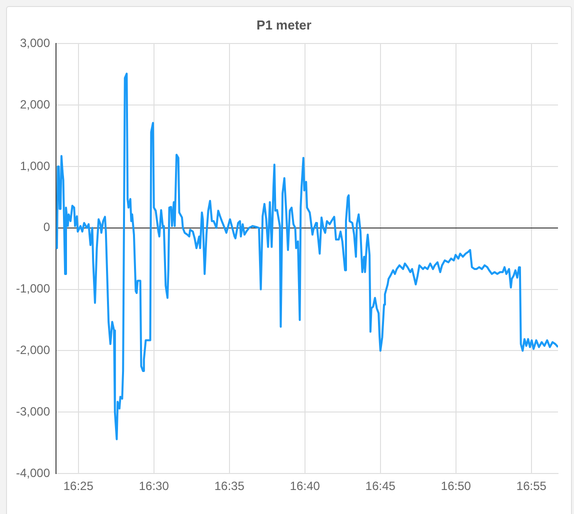  What do you see at coordinates (35, 43) in the screenshot?
I see `y-tick-label: 3,000` at bounding box center [35, 43].